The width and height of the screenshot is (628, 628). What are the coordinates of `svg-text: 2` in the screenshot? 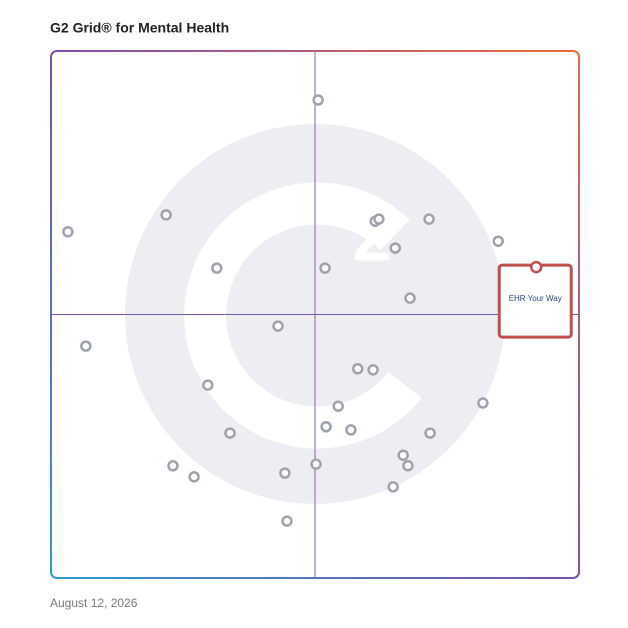 It's located at (372, 236).